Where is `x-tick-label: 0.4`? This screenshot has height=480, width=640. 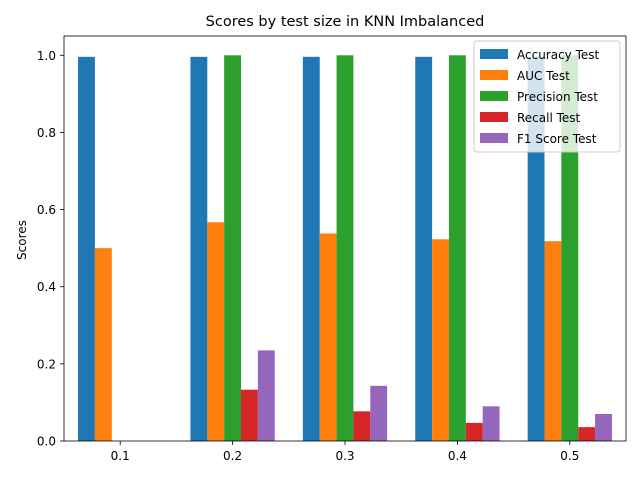 x-tick-label: 0.4 is located at coordinates (457, 456).